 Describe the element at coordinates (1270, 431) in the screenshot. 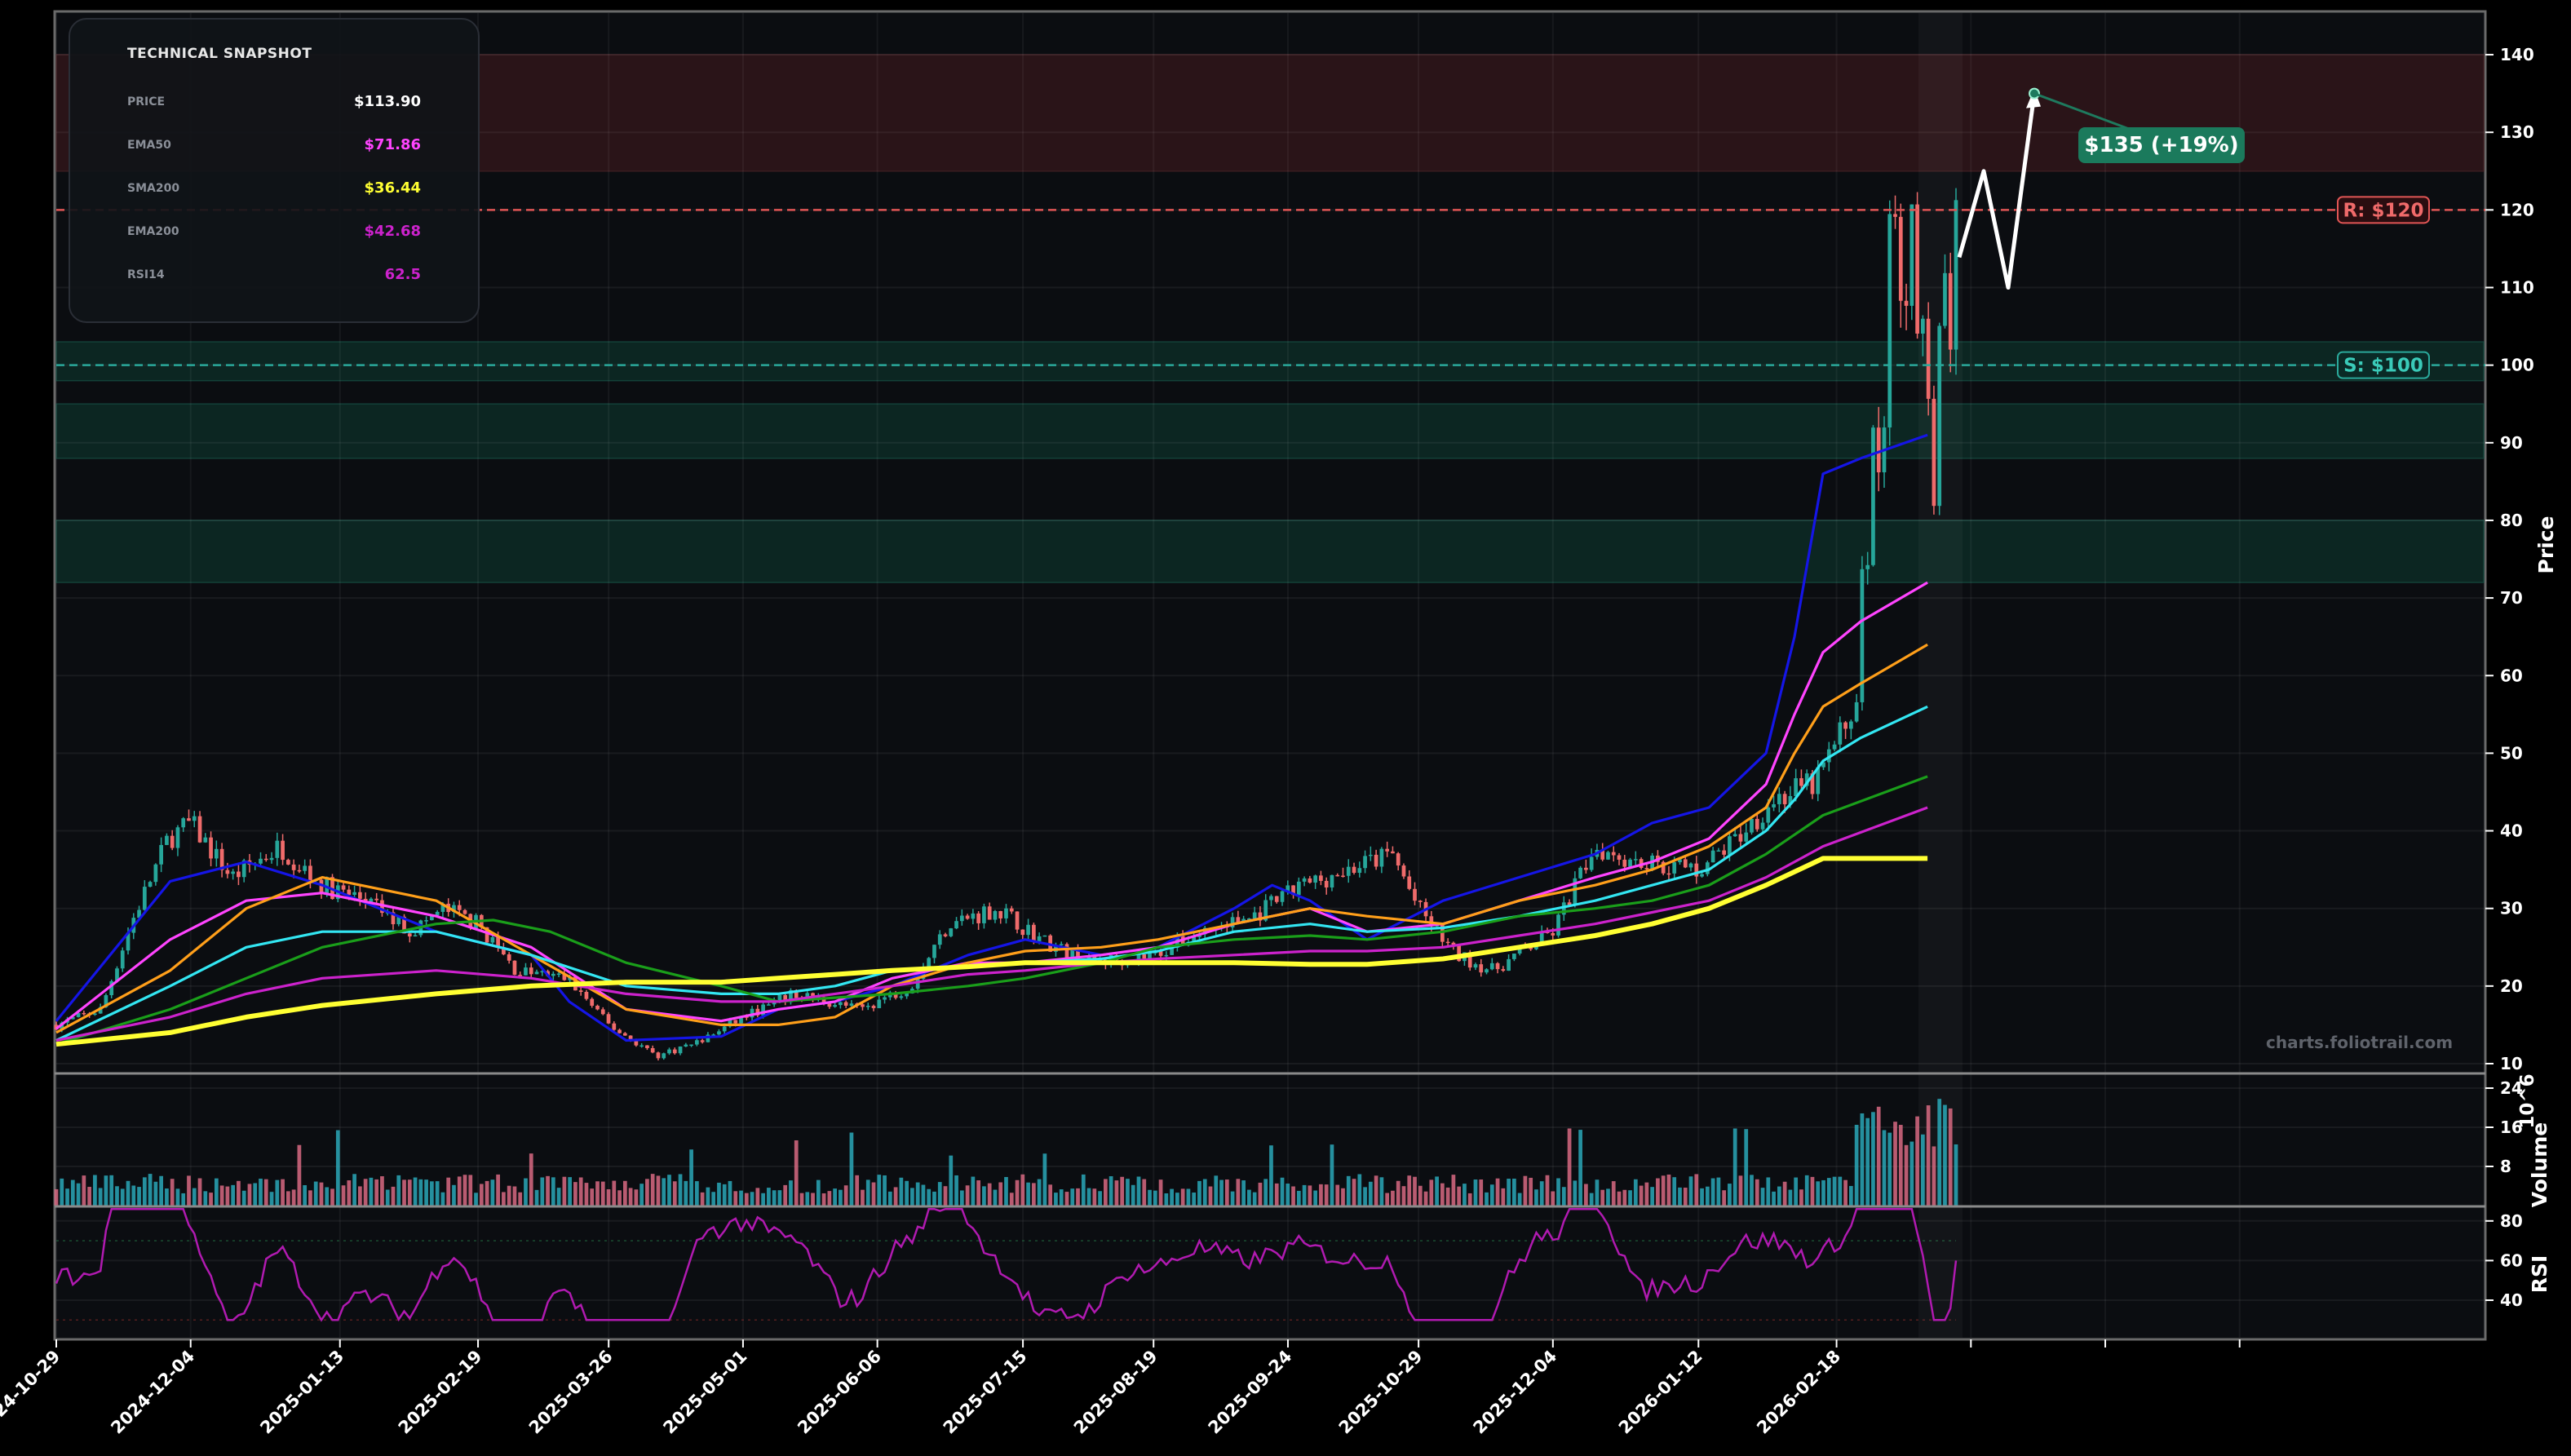

I see `price-zone` at that location.